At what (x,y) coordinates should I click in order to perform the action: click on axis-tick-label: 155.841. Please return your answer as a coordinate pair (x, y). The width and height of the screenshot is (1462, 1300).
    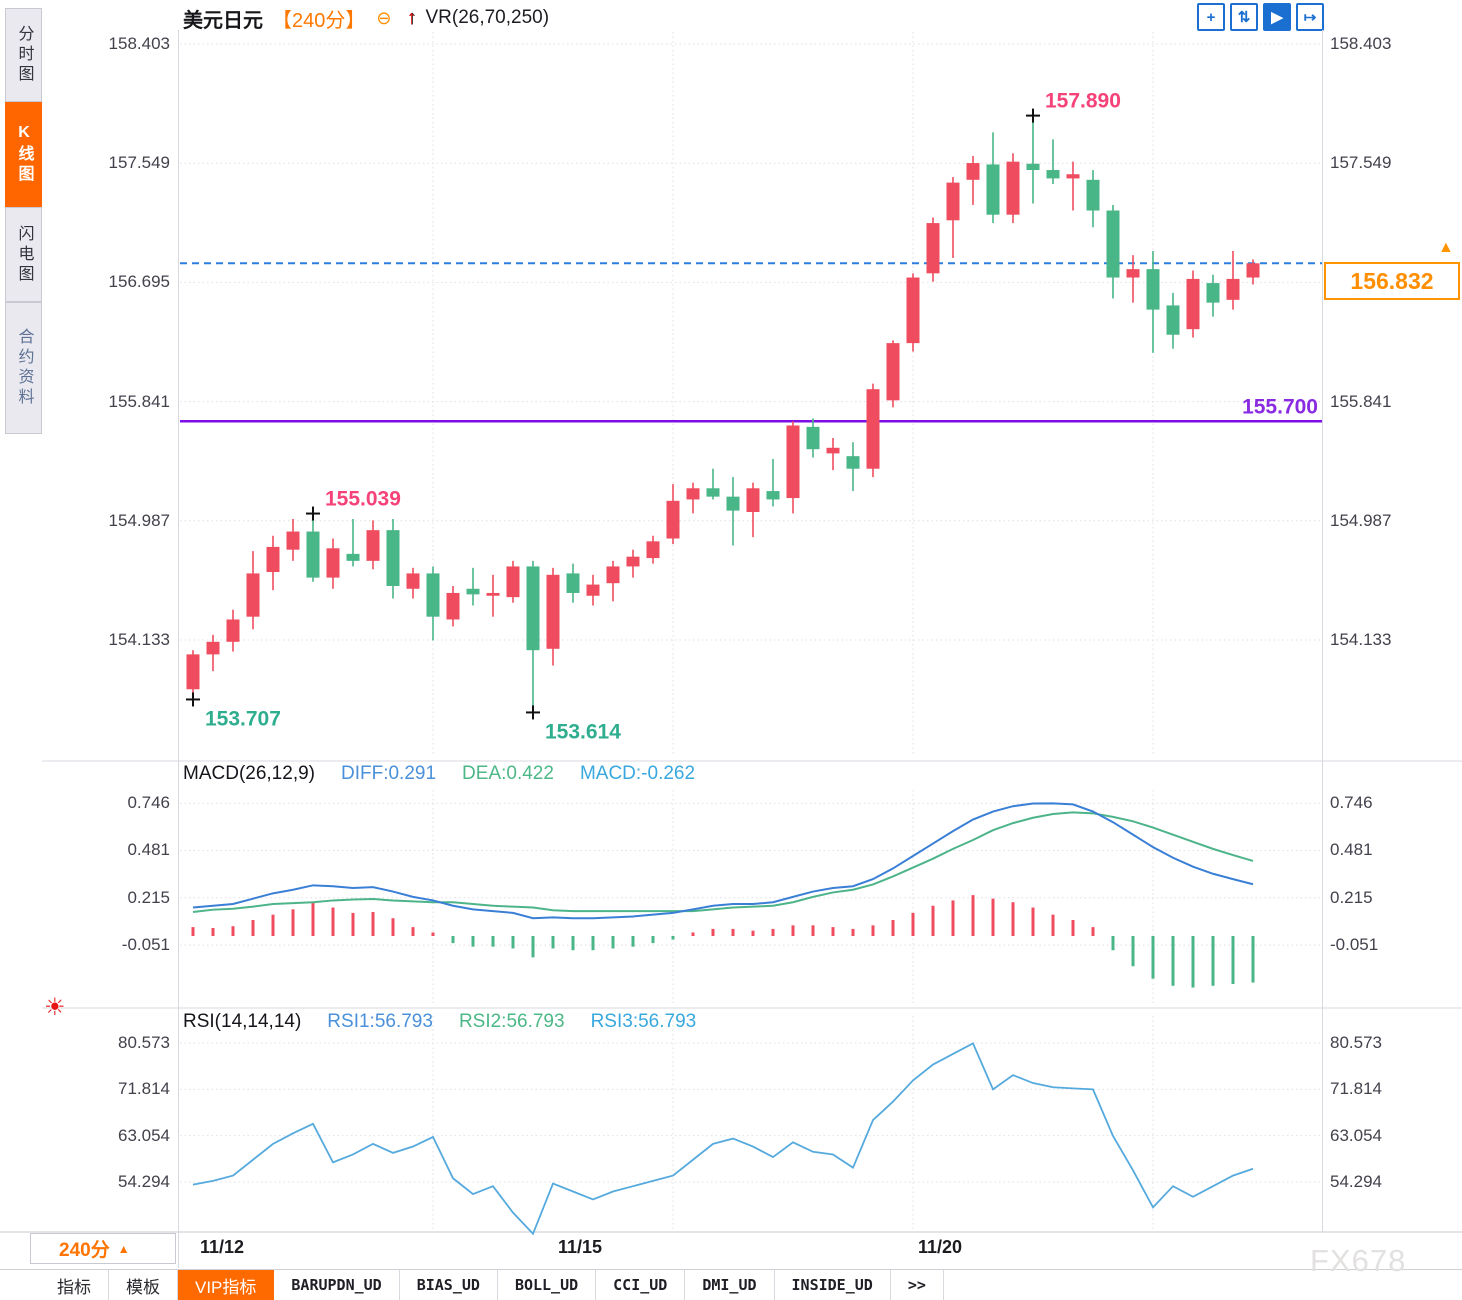
    Looking at the image, I should click on (1361, 401).